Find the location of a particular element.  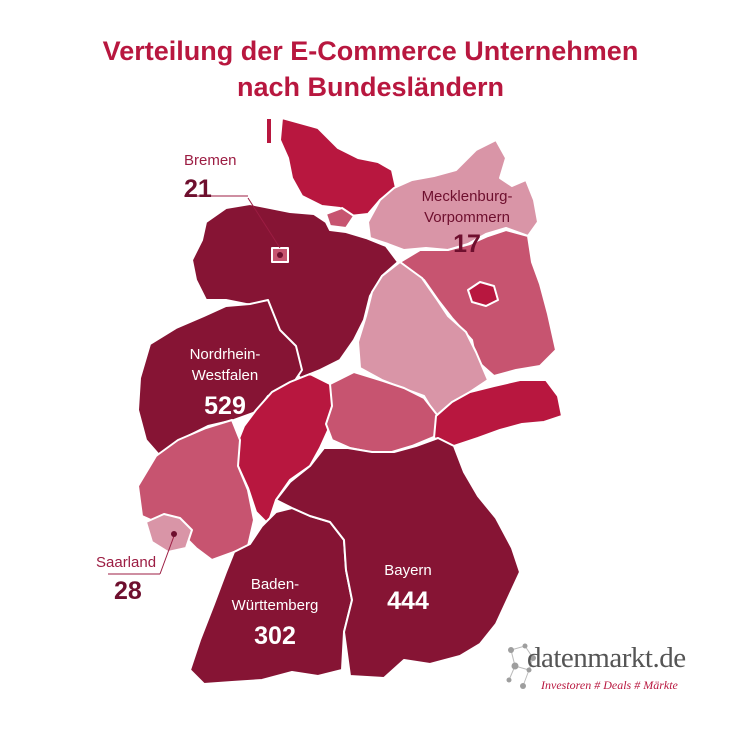

state-baden-wuerttemberg is located at coordinates (271, 596).